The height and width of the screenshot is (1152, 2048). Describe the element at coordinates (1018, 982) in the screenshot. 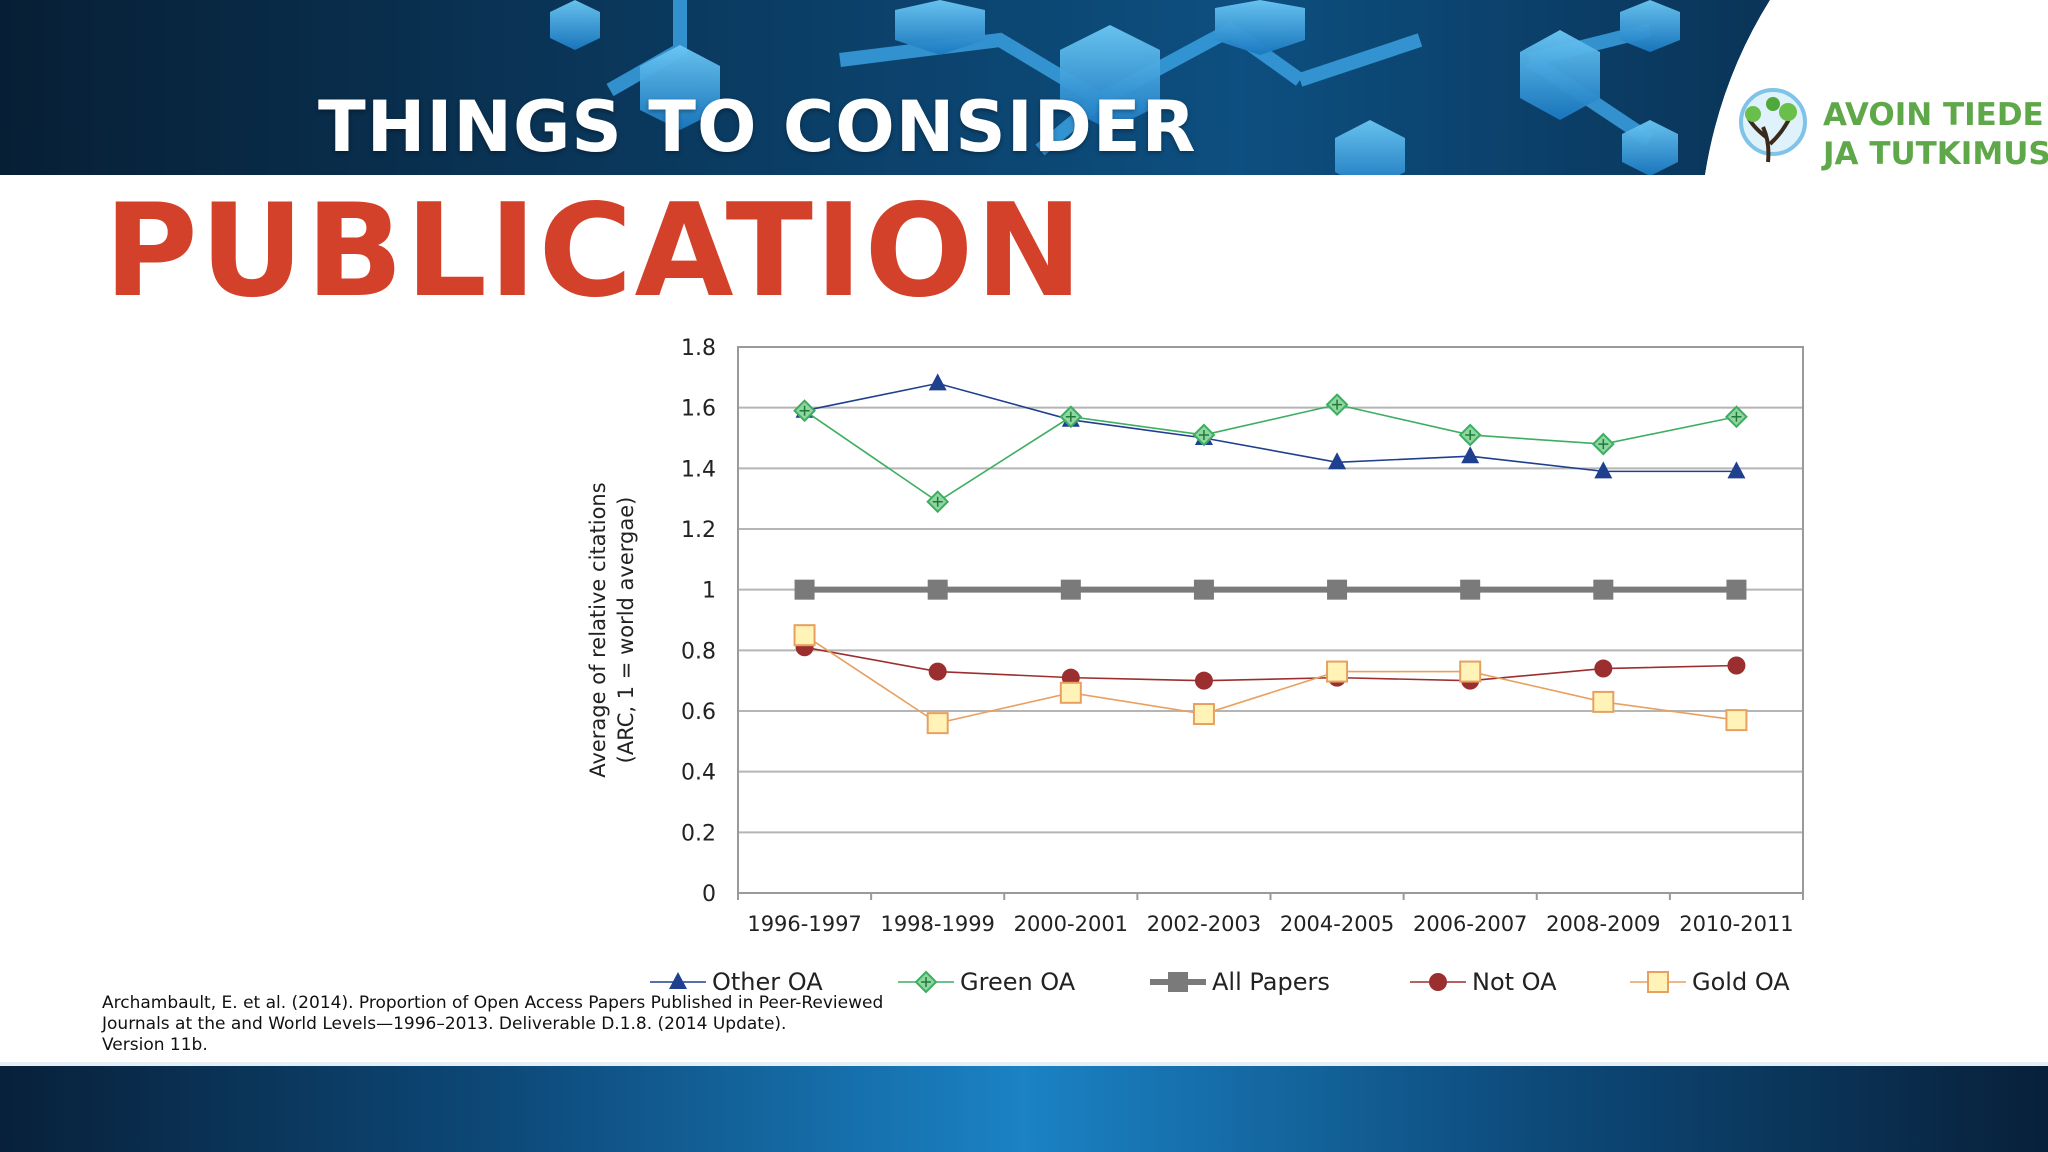

I see `legend-label: Green OA` at that location.